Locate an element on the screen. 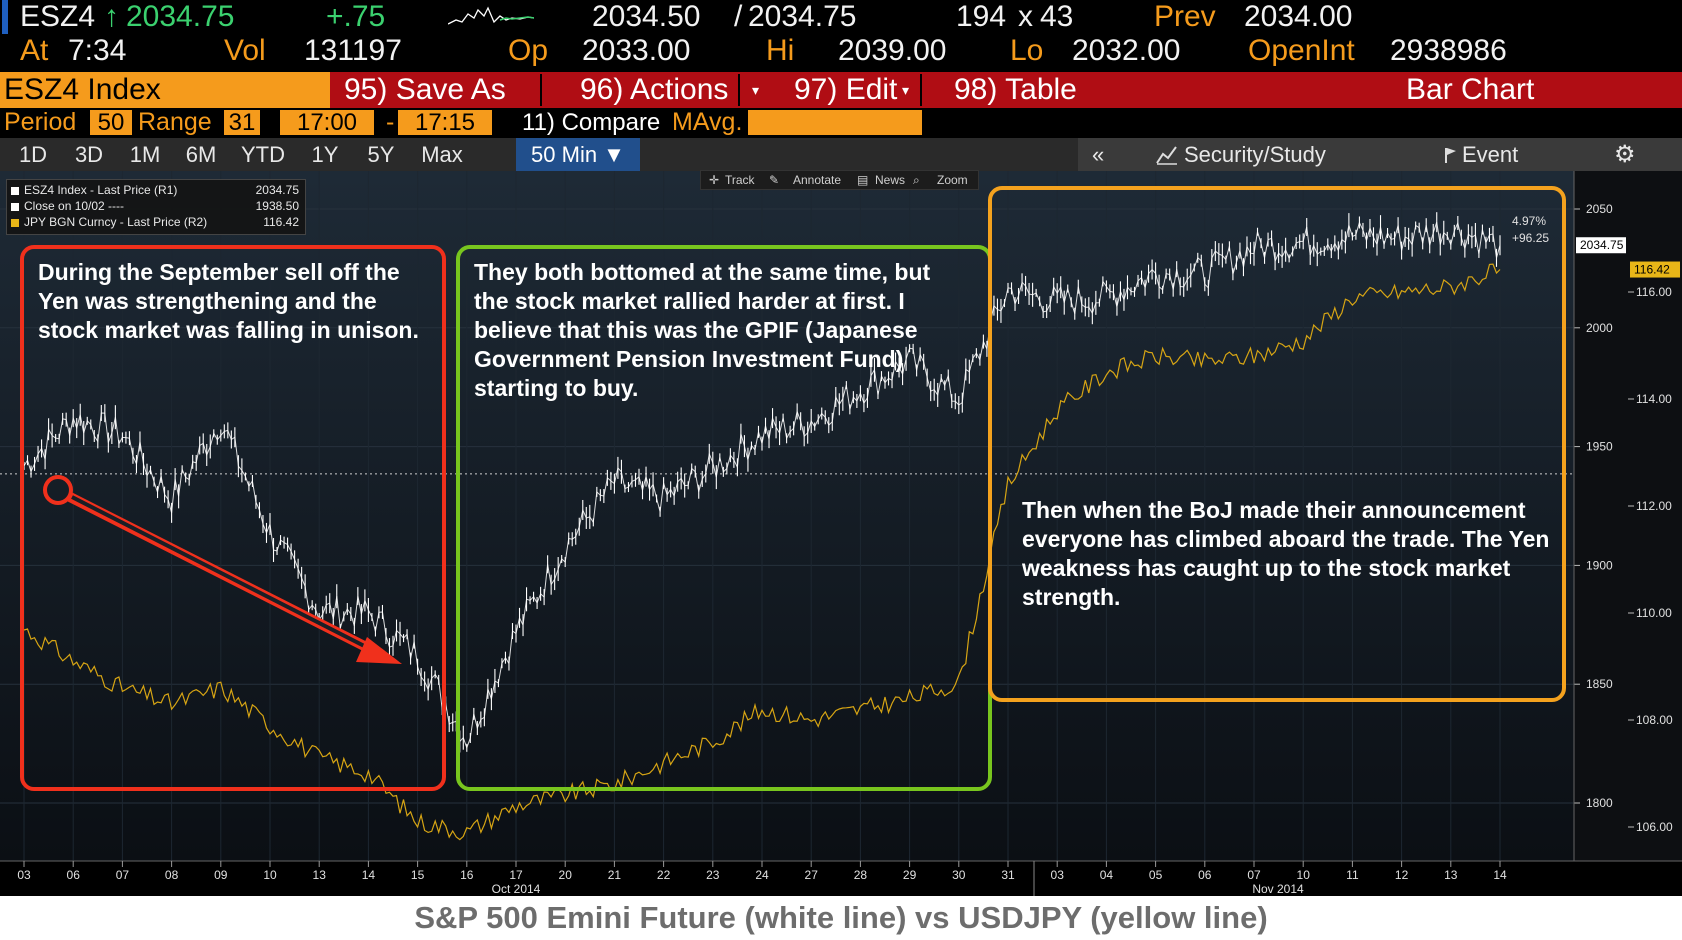 This screenshot has width=1682, height=940. news-icon: ▤ is located at coordinates (863, 180).